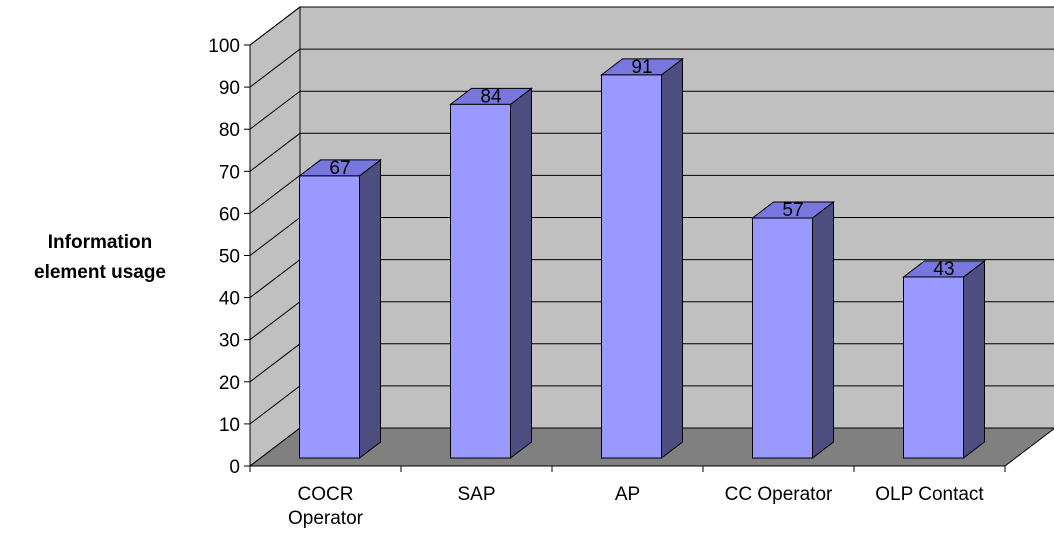 The width and height of the screenshot is (1054, 541). I want to click on category-label: AP, so click(627, 494).